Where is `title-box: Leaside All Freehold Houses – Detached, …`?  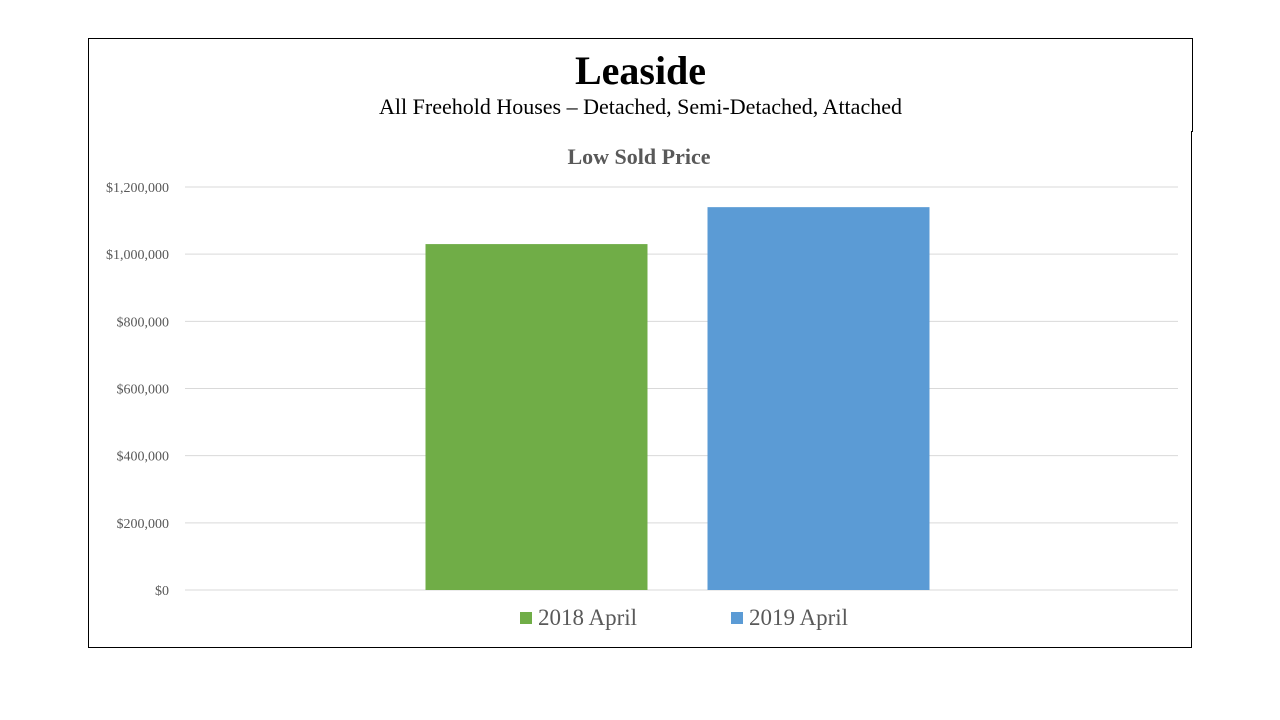 title-box: Leaside All Freehold Houses – Detached, … is located at coordinates (640, 85).